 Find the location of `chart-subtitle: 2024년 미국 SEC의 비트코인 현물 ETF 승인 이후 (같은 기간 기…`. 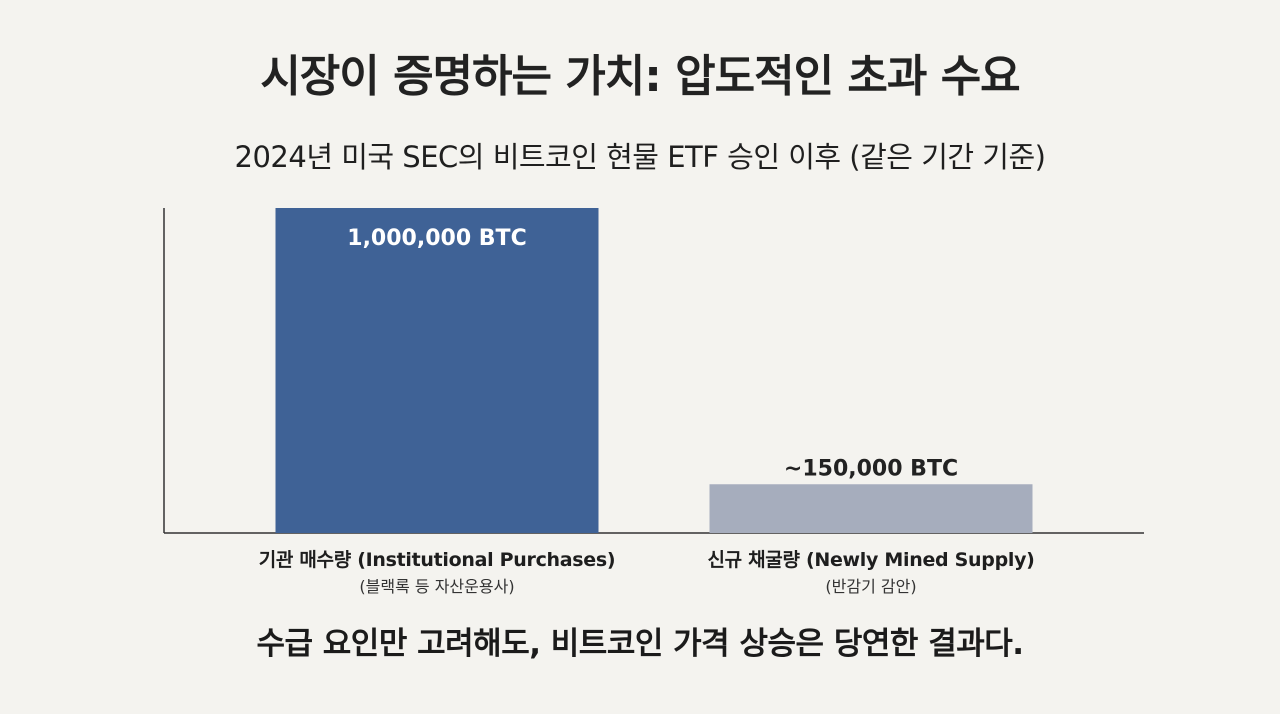

chart-subtitle: 2024년 미국 SEC의 비트코인 현물 ETF 승인 이후 (같은 기간 기… is located at coordinates (640, 157).